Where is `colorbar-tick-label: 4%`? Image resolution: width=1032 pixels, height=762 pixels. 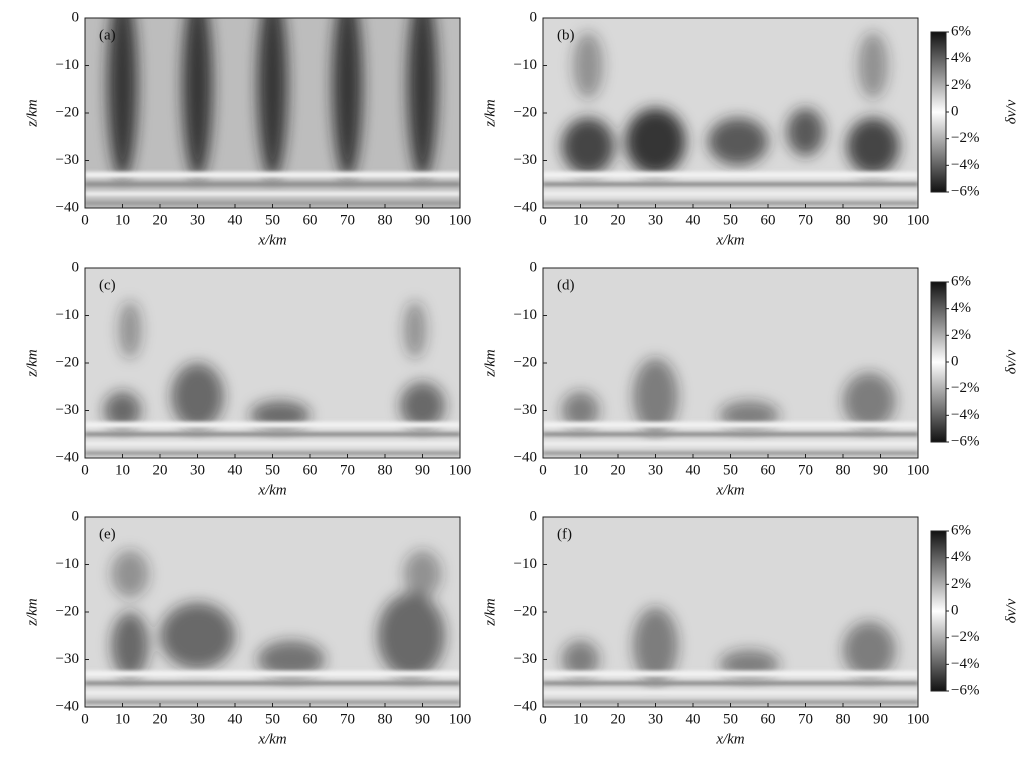
colorbar-tick-label: 4% is located at coordinates (961, 308).